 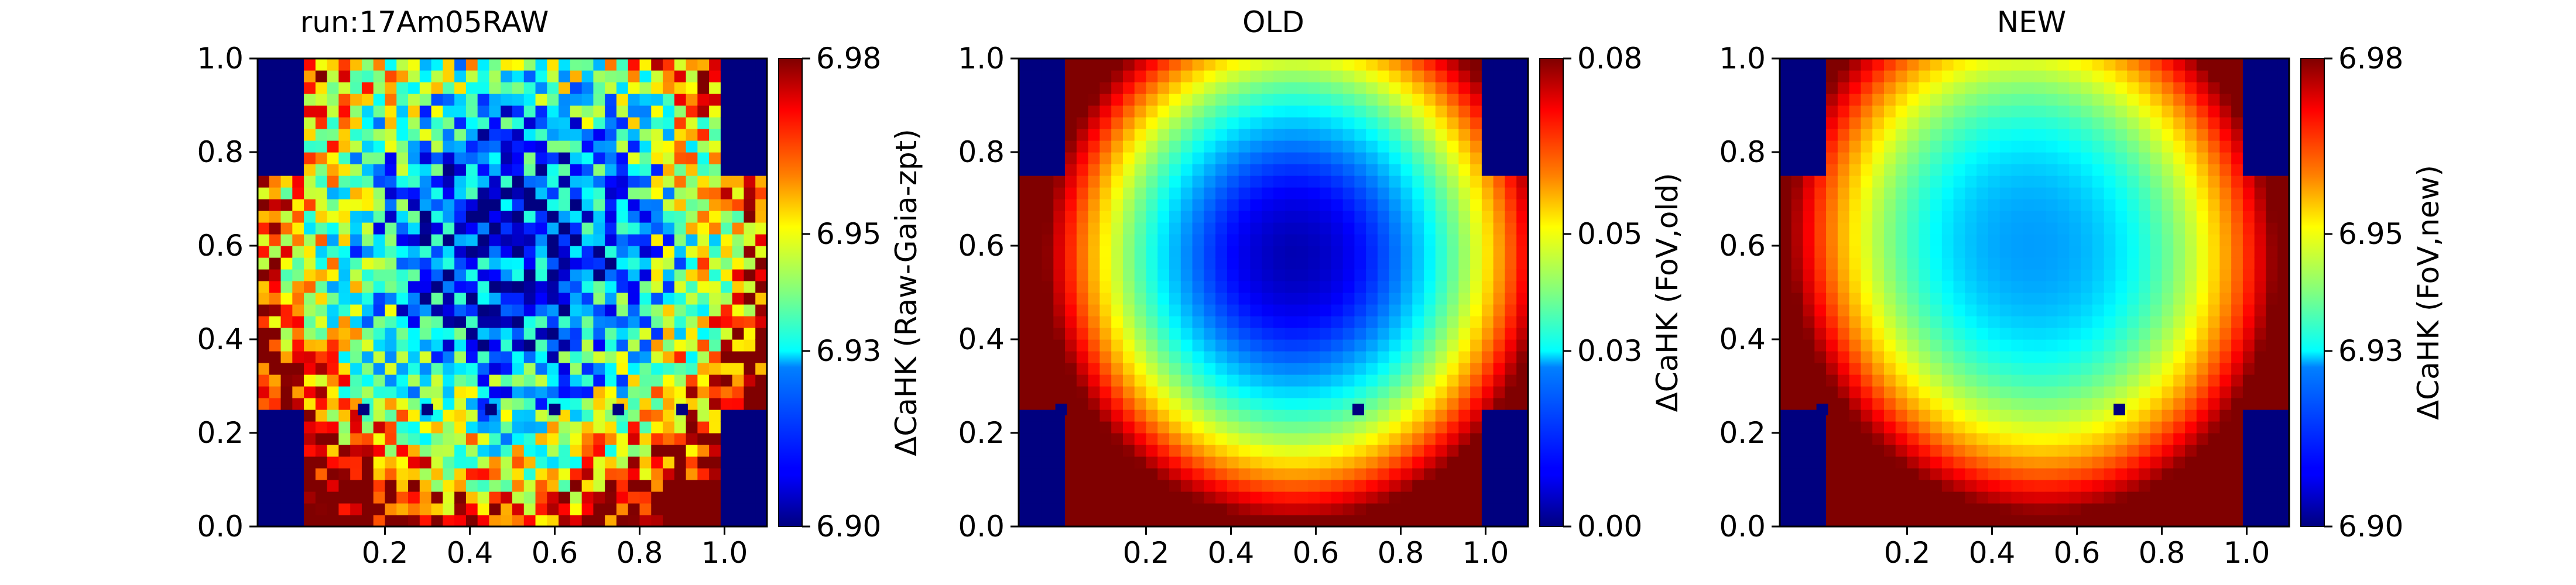 I want to click on x-tick-label: 0.4, so click(x=470, y=553).